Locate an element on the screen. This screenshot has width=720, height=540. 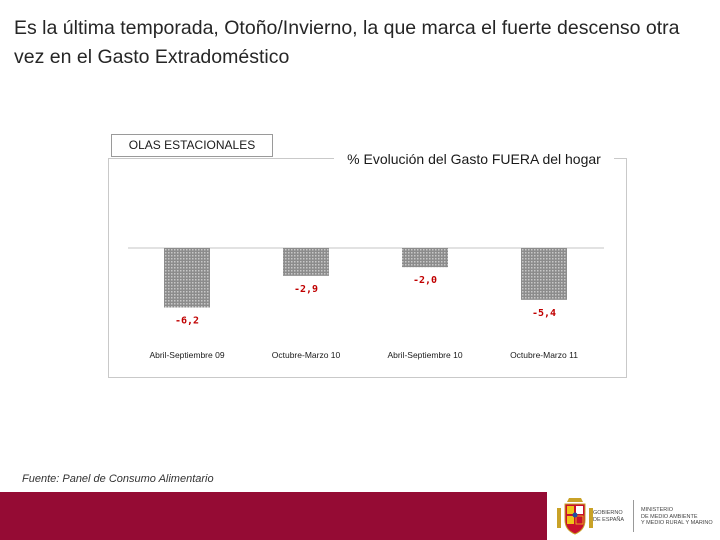
value-label-1: -6,2 is located at coordinates (187, 321).